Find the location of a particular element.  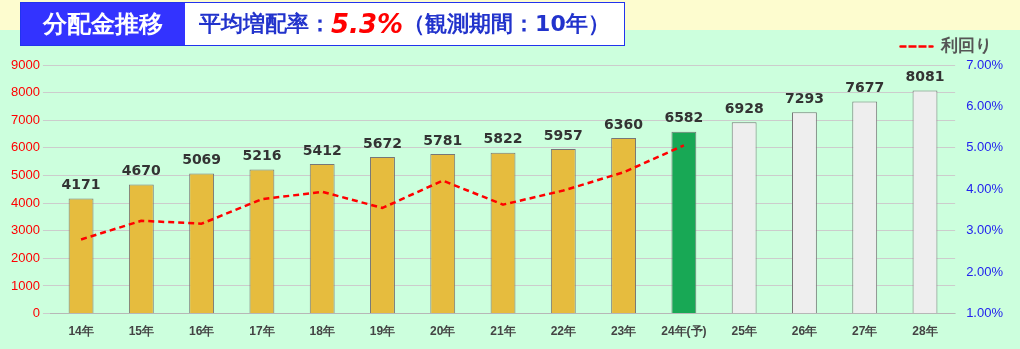

data-label: 8081 is located at coordinates (925, 76).